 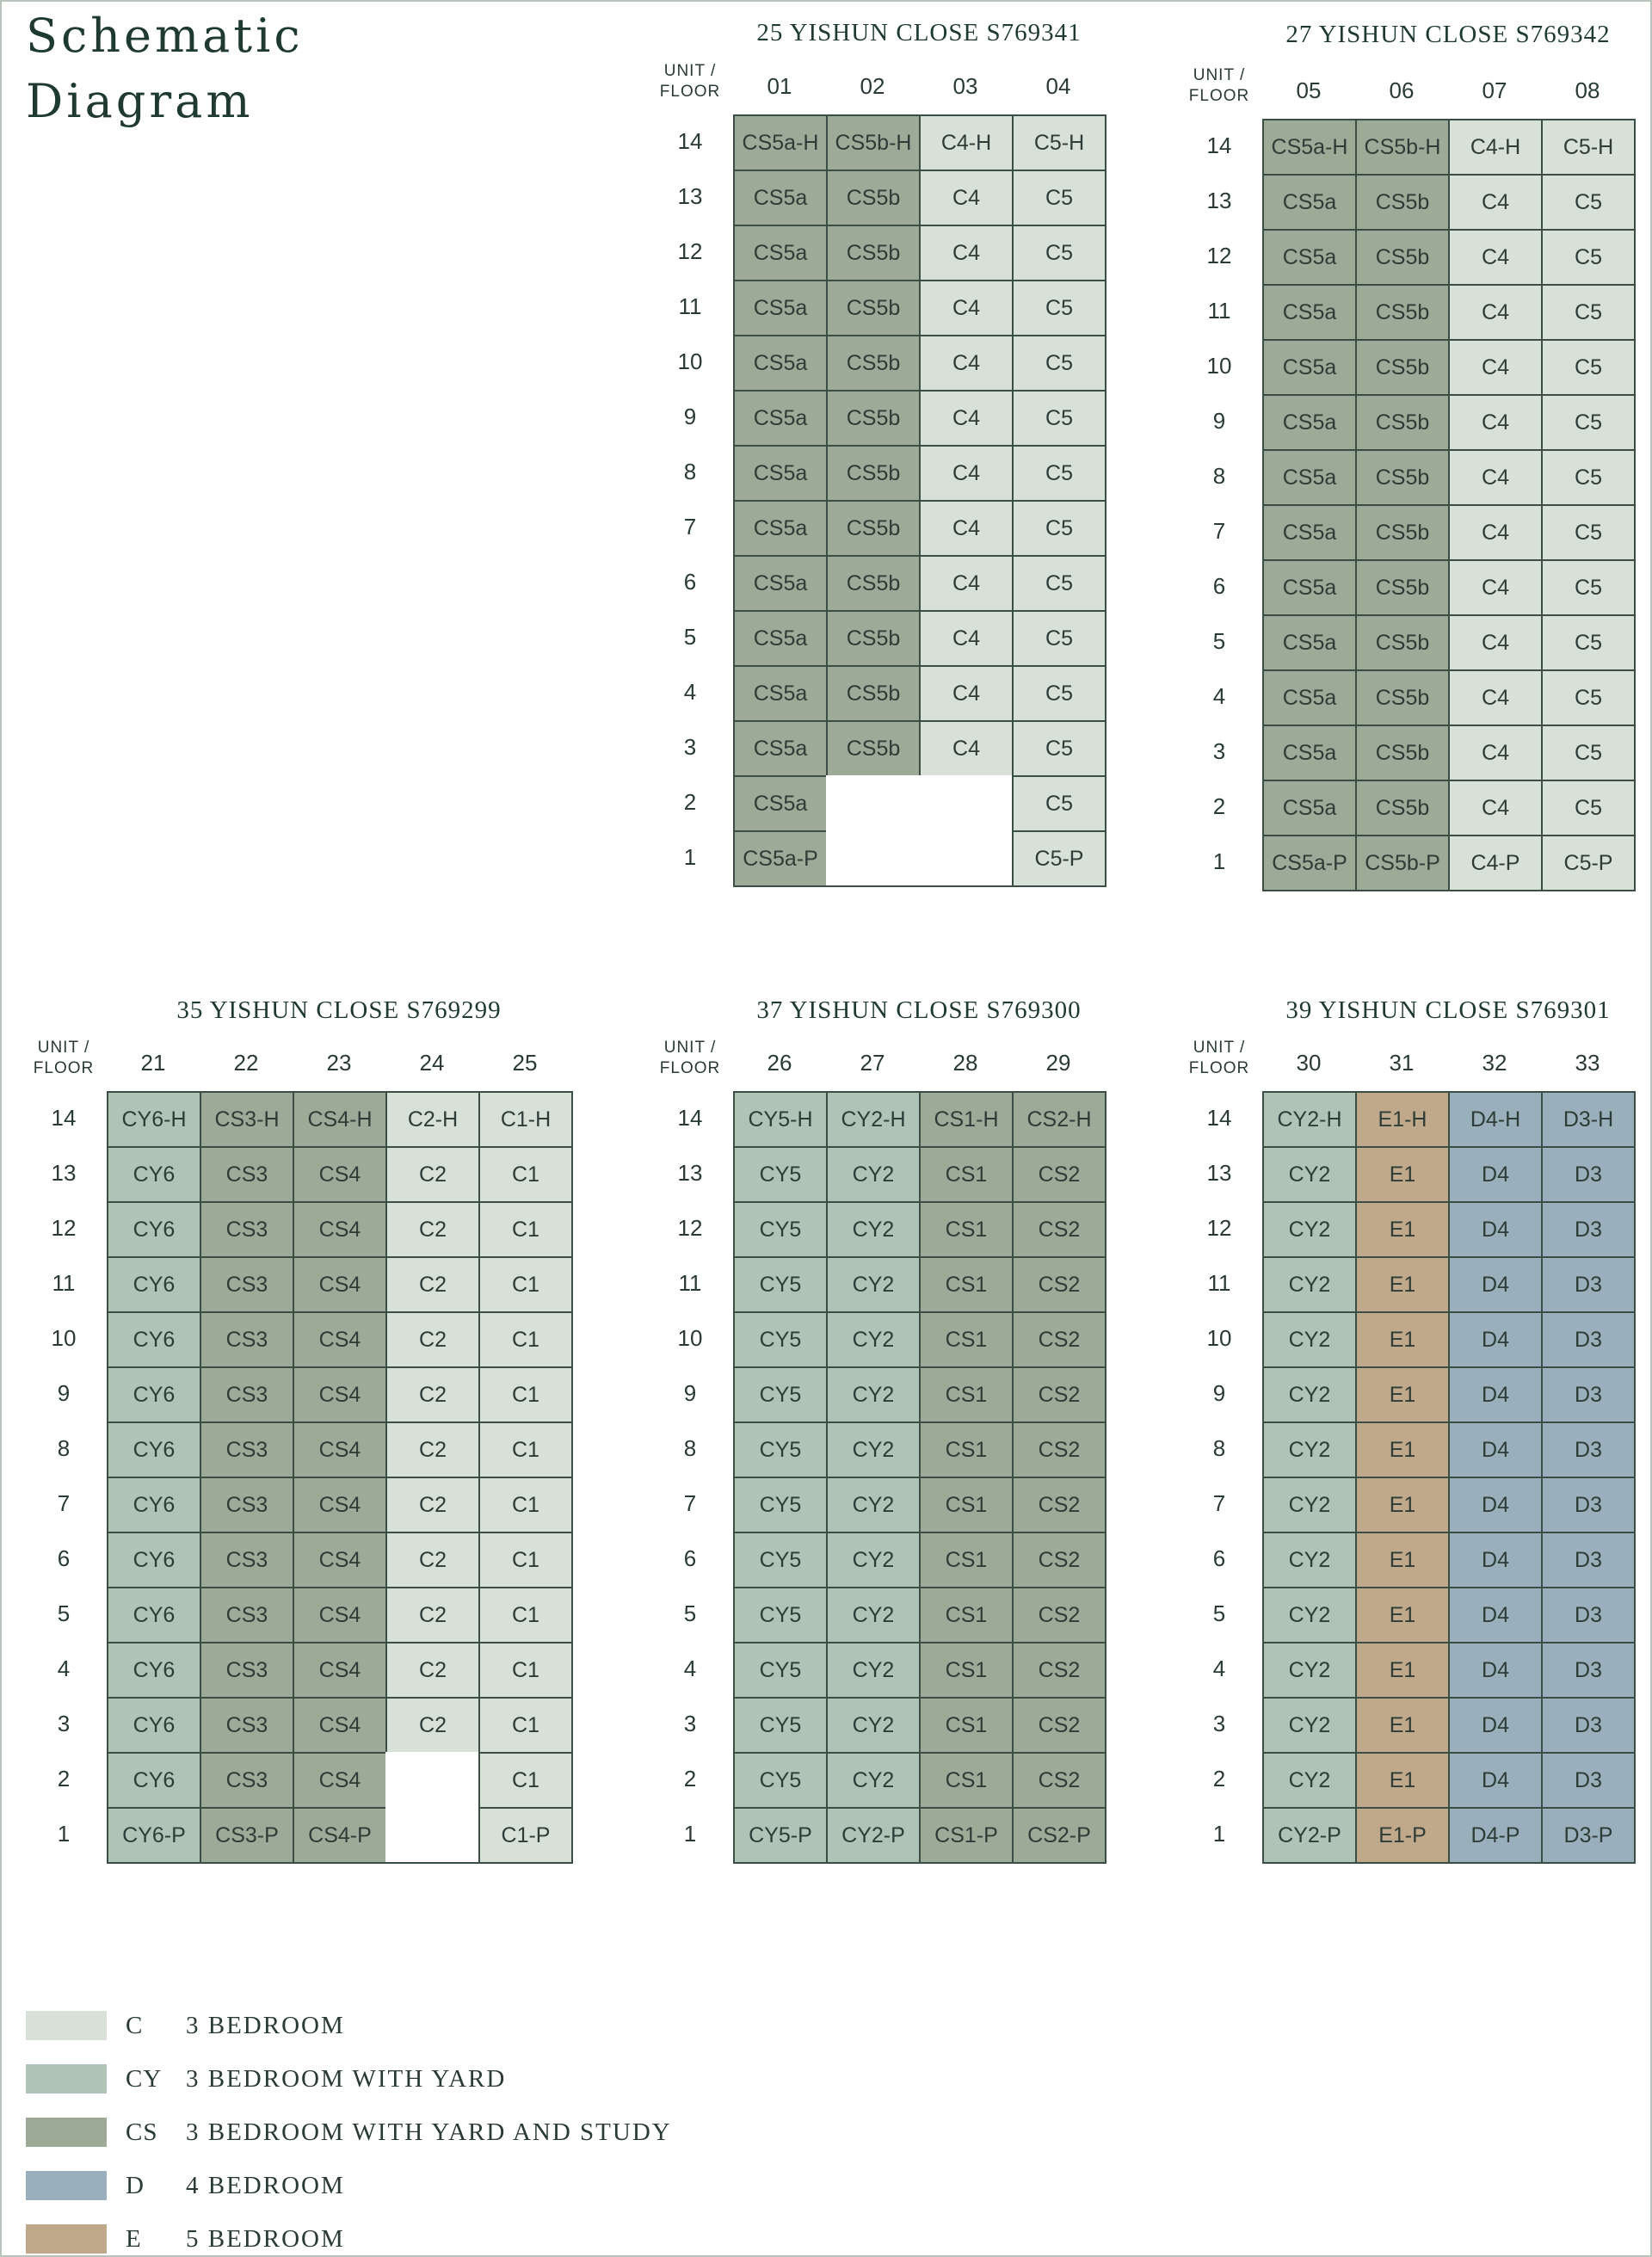 What do you see at coordinates (966, 142) in the screenshot?
I see `unit-cell: C4-H` at bounding box center [966, 142].